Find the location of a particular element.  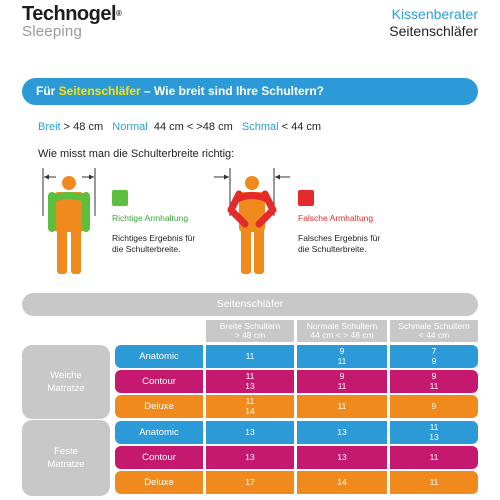

cell-value: 7 is located at coordinates (434, 351).